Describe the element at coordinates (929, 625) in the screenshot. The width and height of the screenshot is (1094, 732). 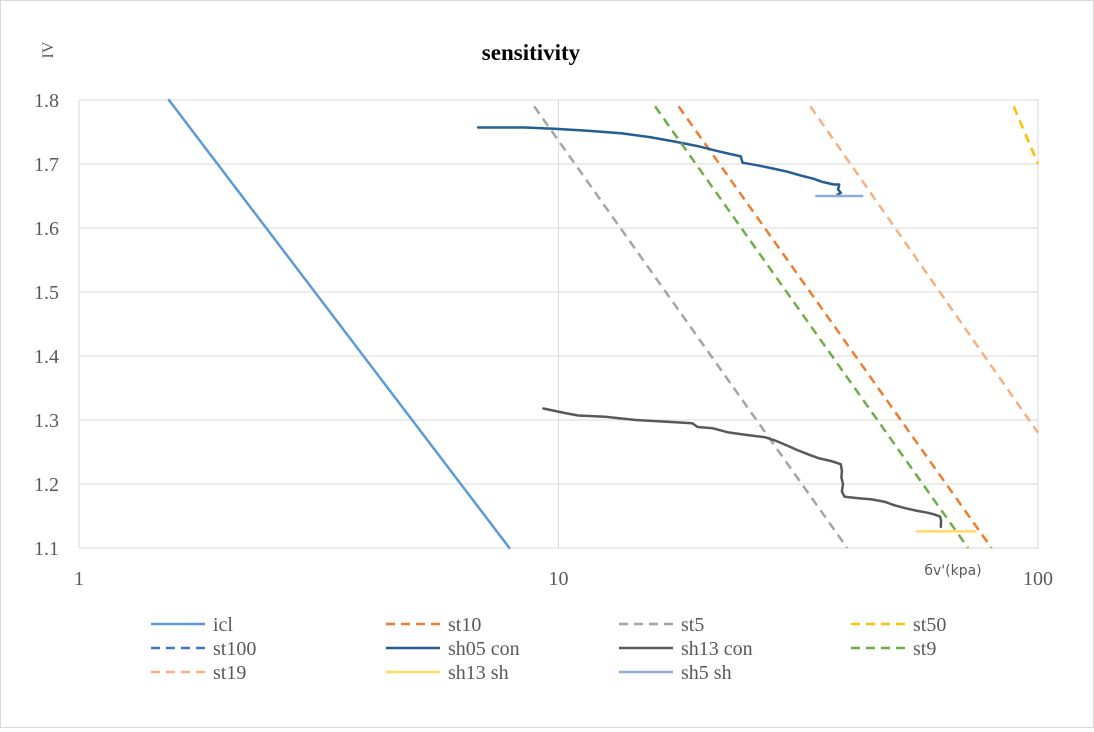
I see `legend-label-st50: st50` at that location.